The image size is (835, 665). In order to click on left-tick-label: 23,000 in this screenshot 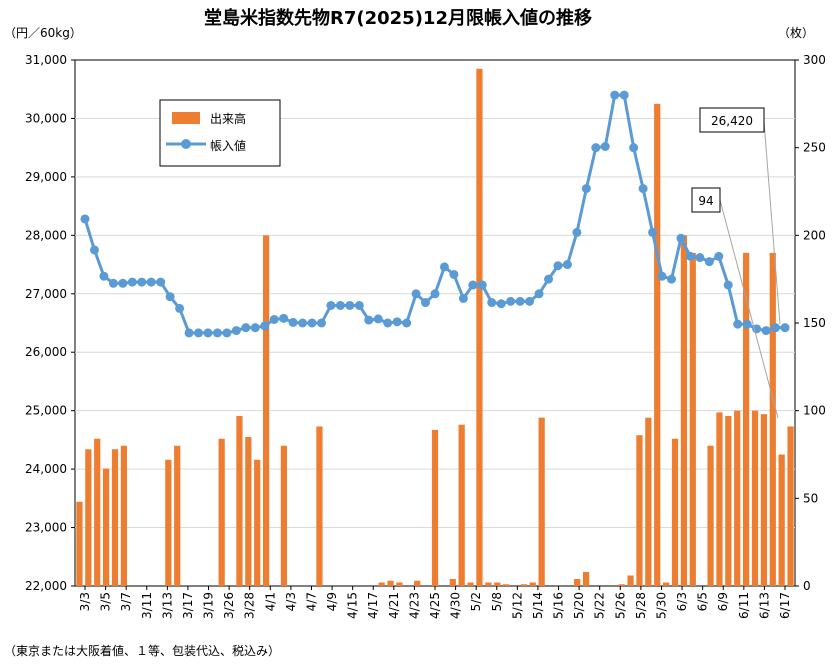, I will do `click(46, 528)`.